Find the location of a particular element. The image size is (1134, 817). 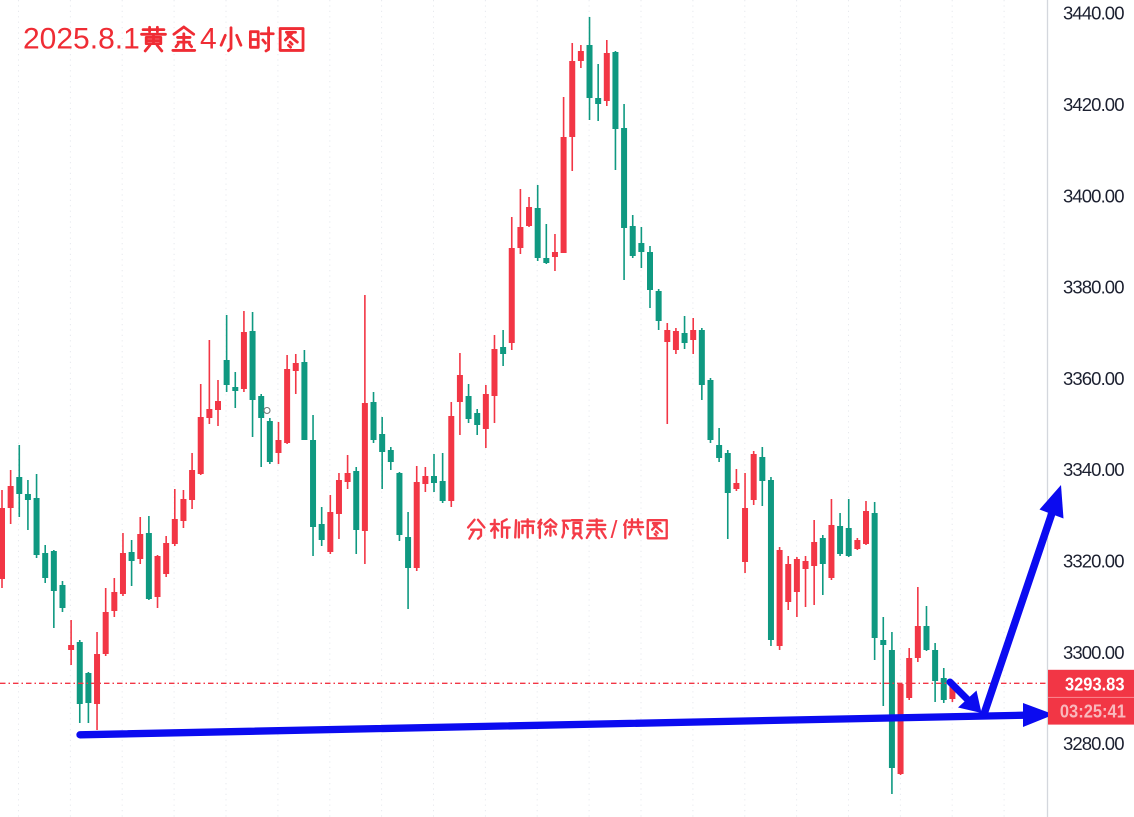

svg-text: 3380.00 is located at coordinates (1094, 287).